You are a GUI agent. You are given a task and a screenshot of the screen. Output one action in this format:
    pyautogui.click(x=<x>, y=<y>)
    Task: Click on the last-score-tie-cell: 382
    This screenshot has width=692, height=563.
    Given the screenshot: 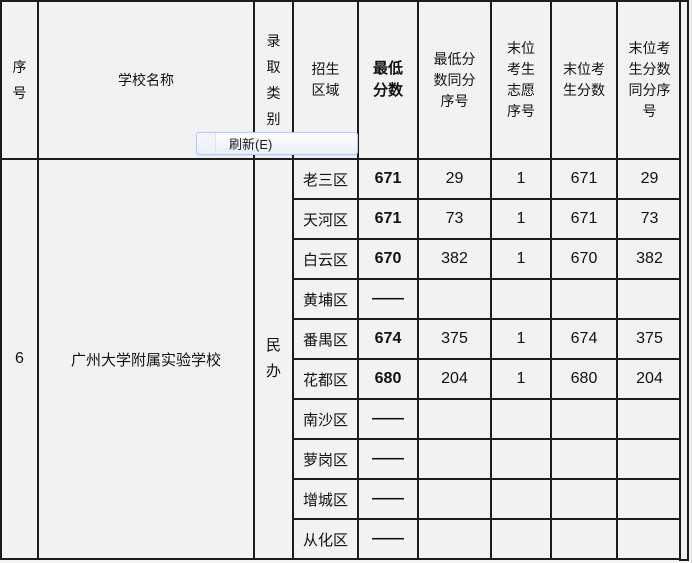 What is the action you would take?
    pyautogui.click(x=649, y=259)
    